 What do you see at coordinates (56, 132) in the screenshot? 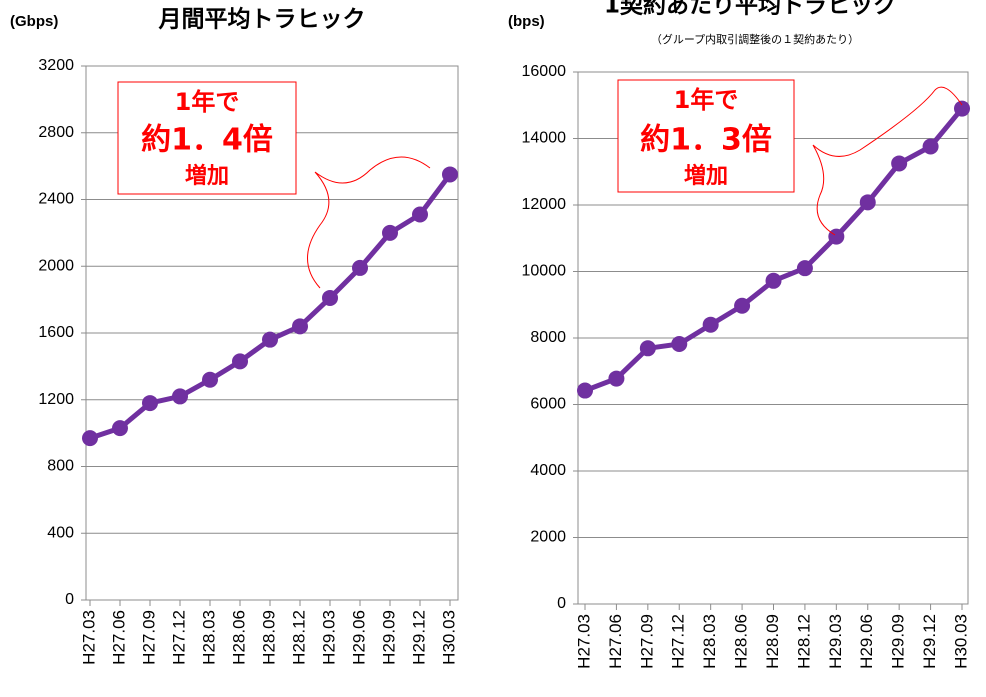
I see `y-tick-label: 2800` at bounding box center [56, 132].